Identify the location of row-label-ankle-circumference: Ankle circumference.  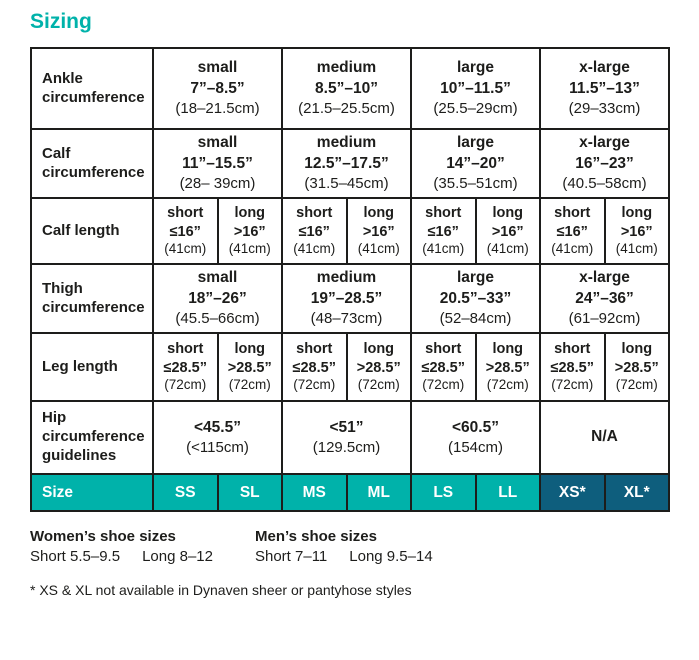
(92, 88).